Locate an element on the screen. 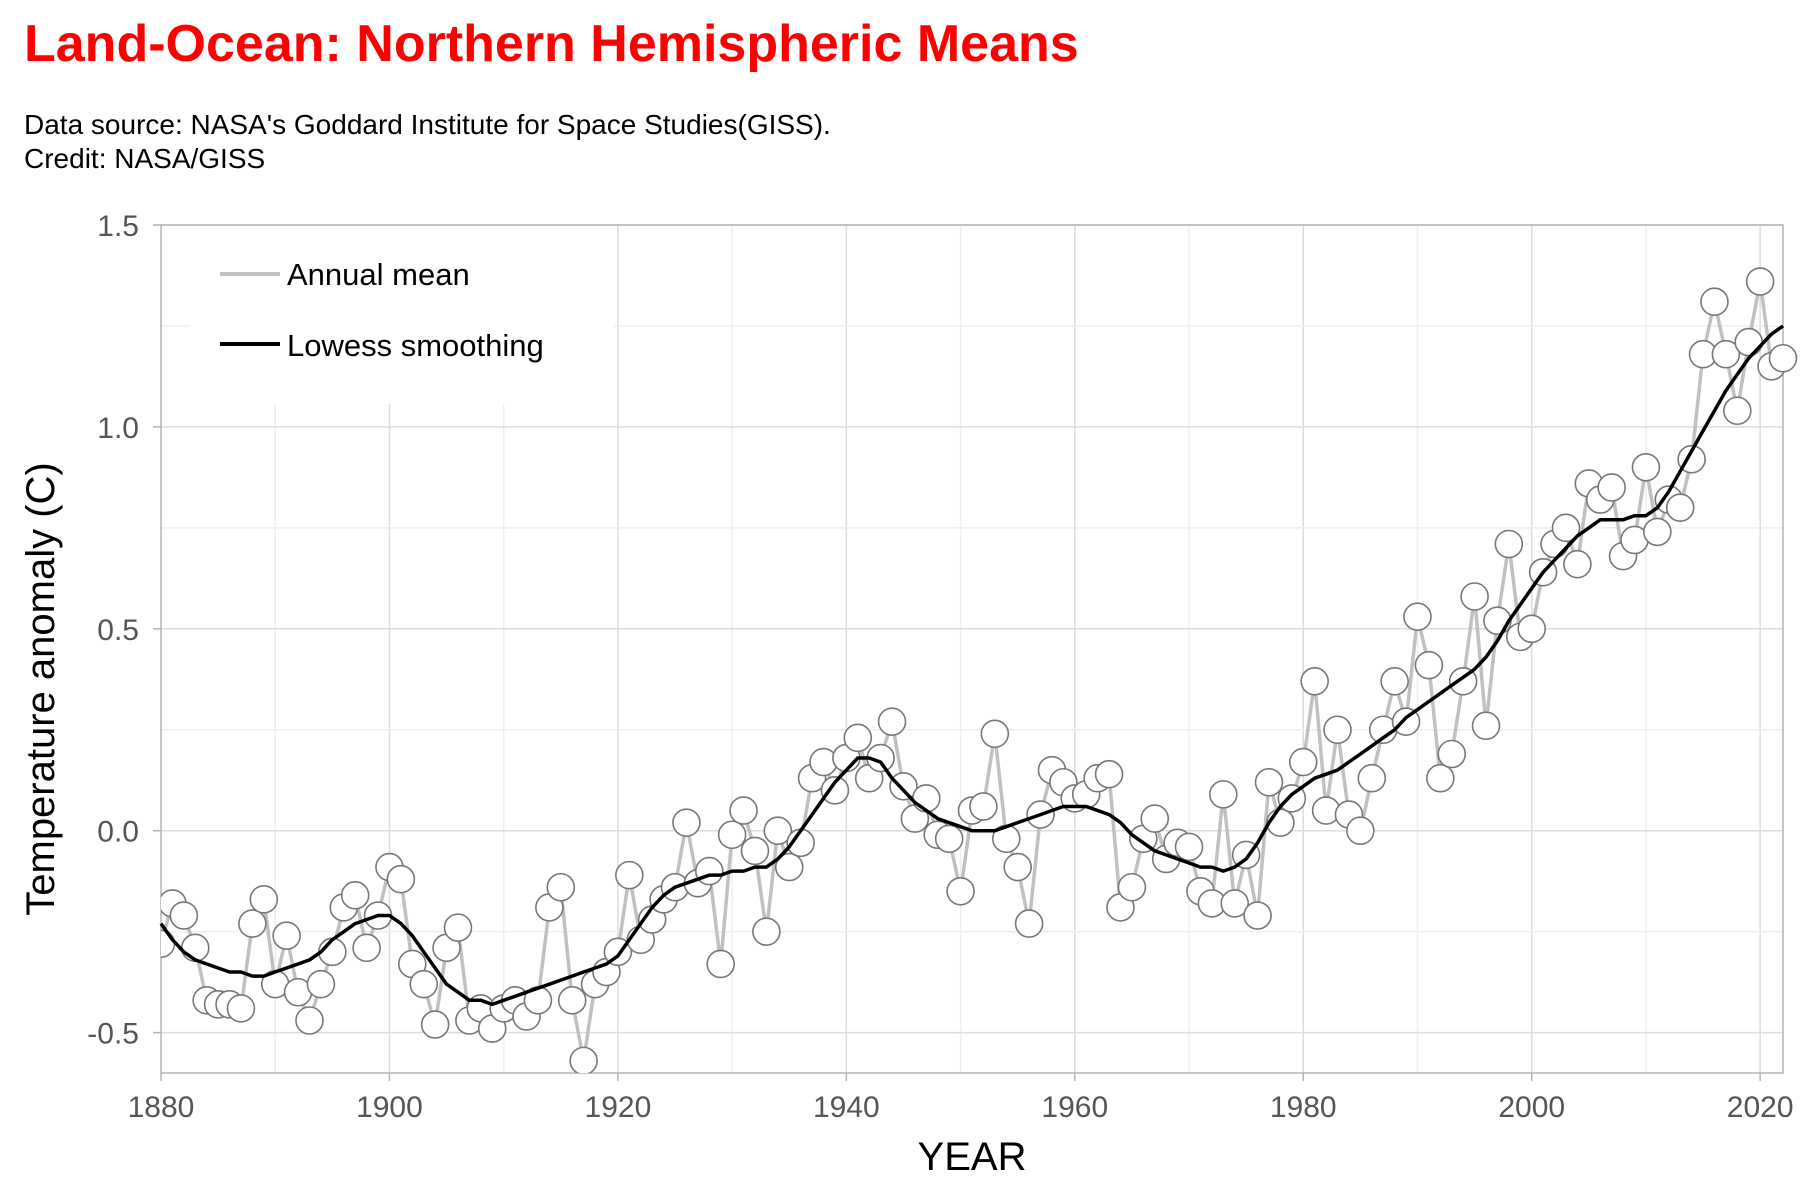  y-tick-label: 1.0 is located at coordinates (118, 428).